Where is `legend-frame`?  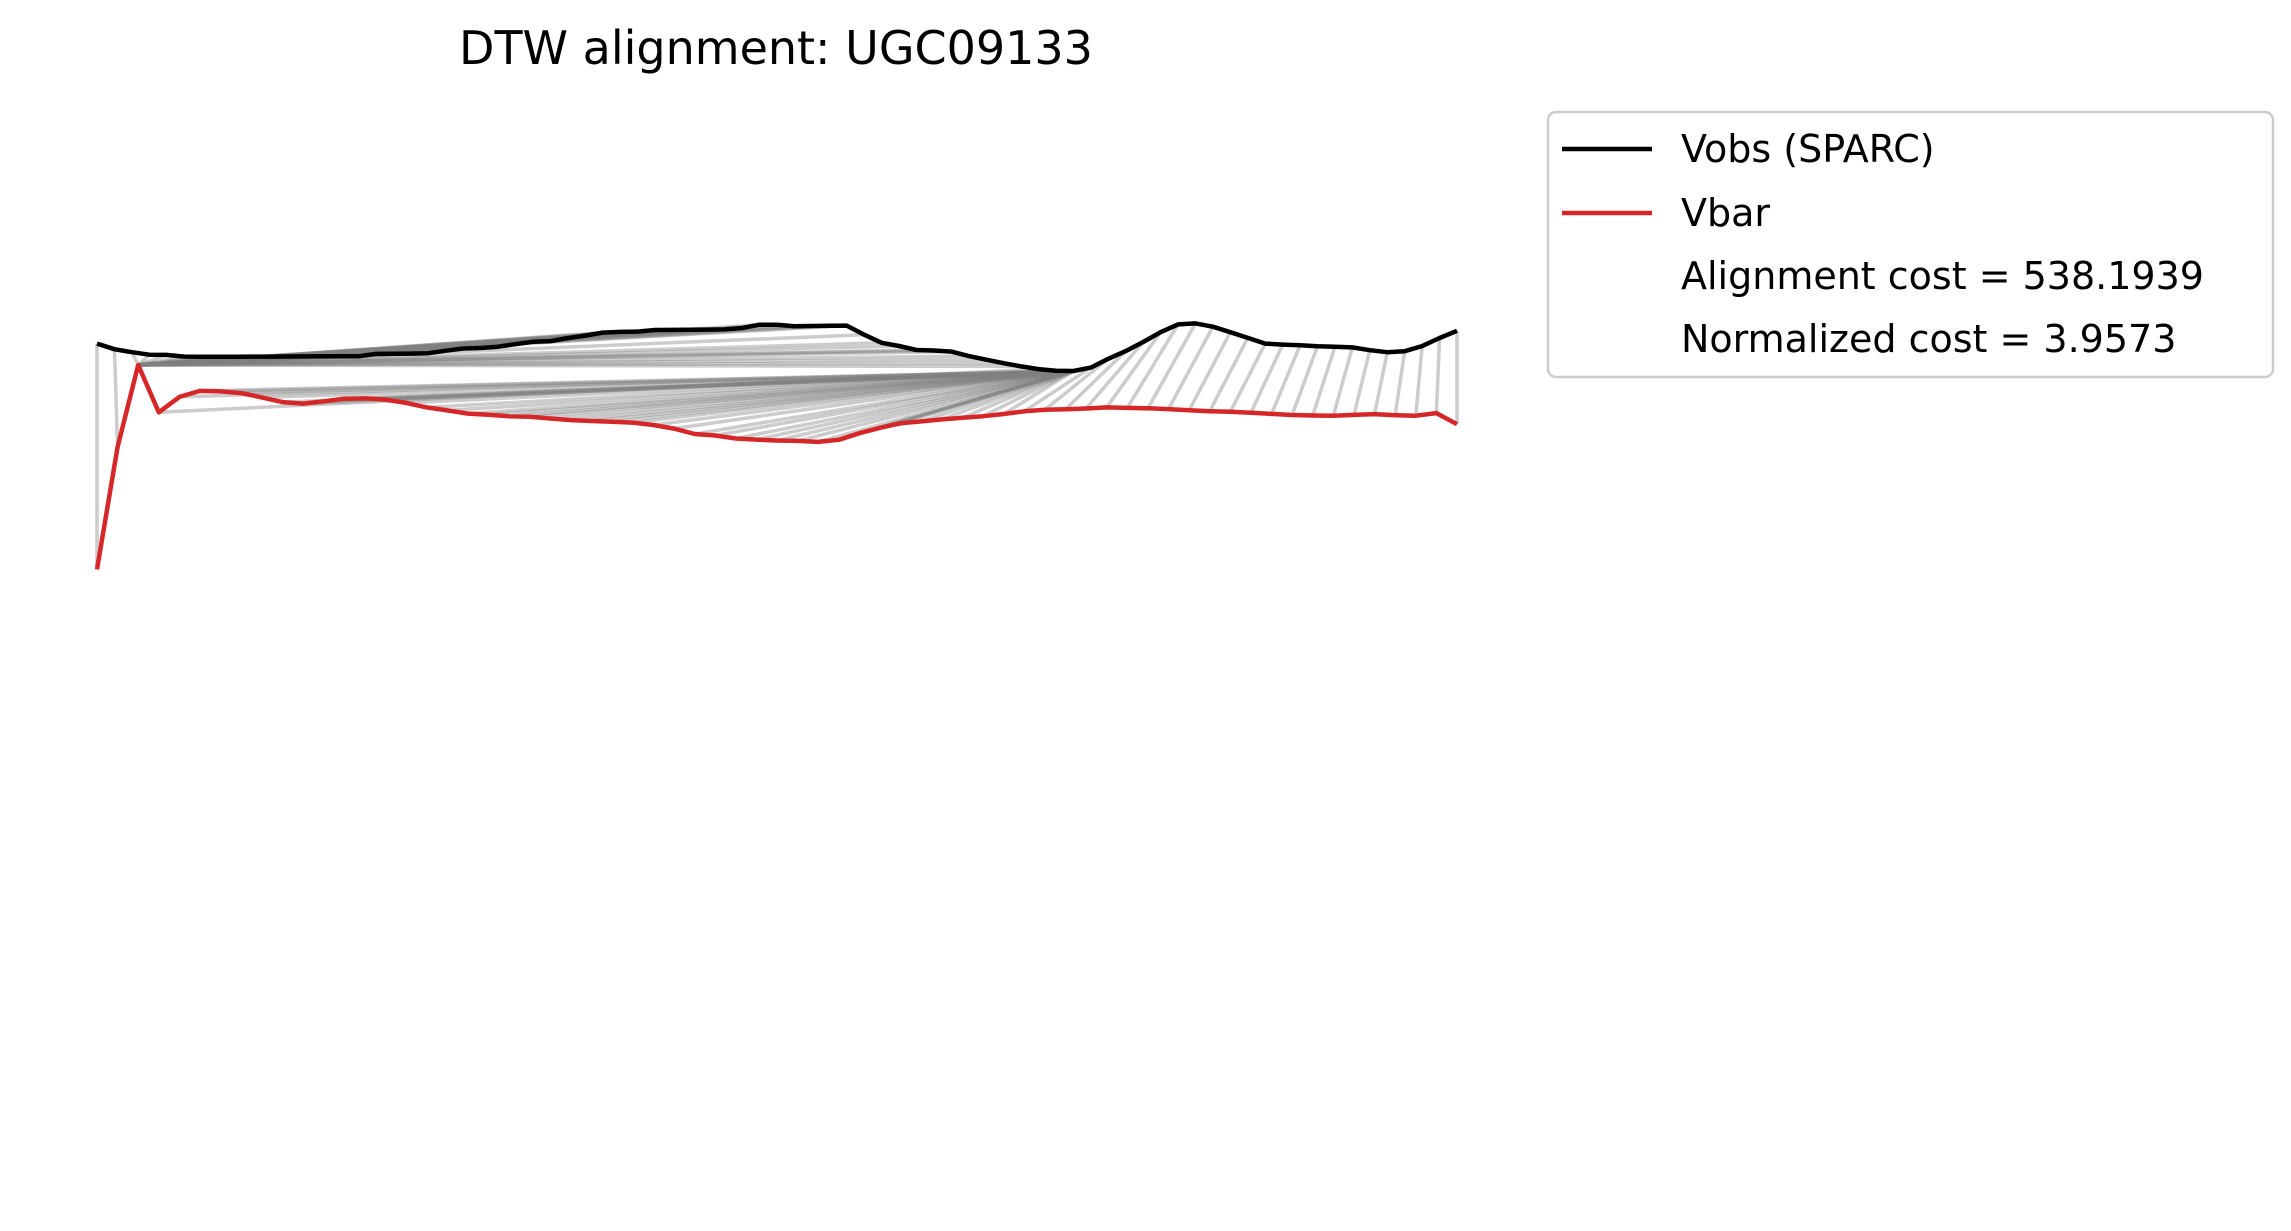
legend-frame is located at coordinates (1910, 244).